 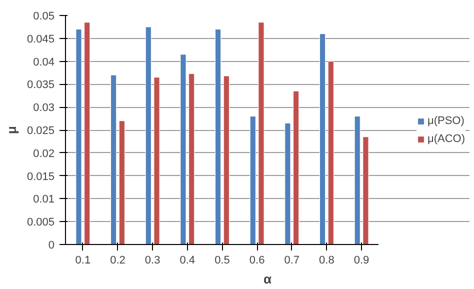 What do you see at coordinates (83, 260) in the screenshot?
I see `x-tick-label: 0.1` at bounding box center [83, 260].